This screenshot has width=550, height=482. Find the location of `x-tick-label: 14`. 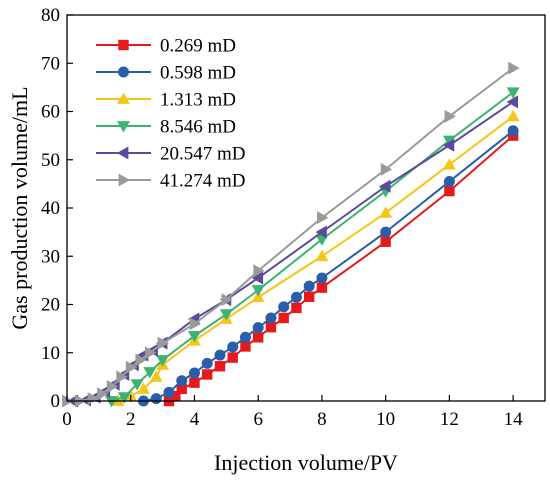

x-tick-label: 14 is located at coordinates (514, 419).